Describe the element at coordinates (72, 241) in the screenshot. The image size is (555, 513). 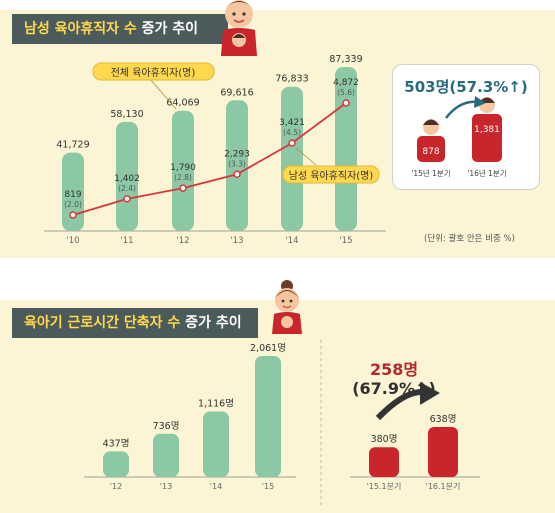
I see `x-tick-label: '10` at that location.